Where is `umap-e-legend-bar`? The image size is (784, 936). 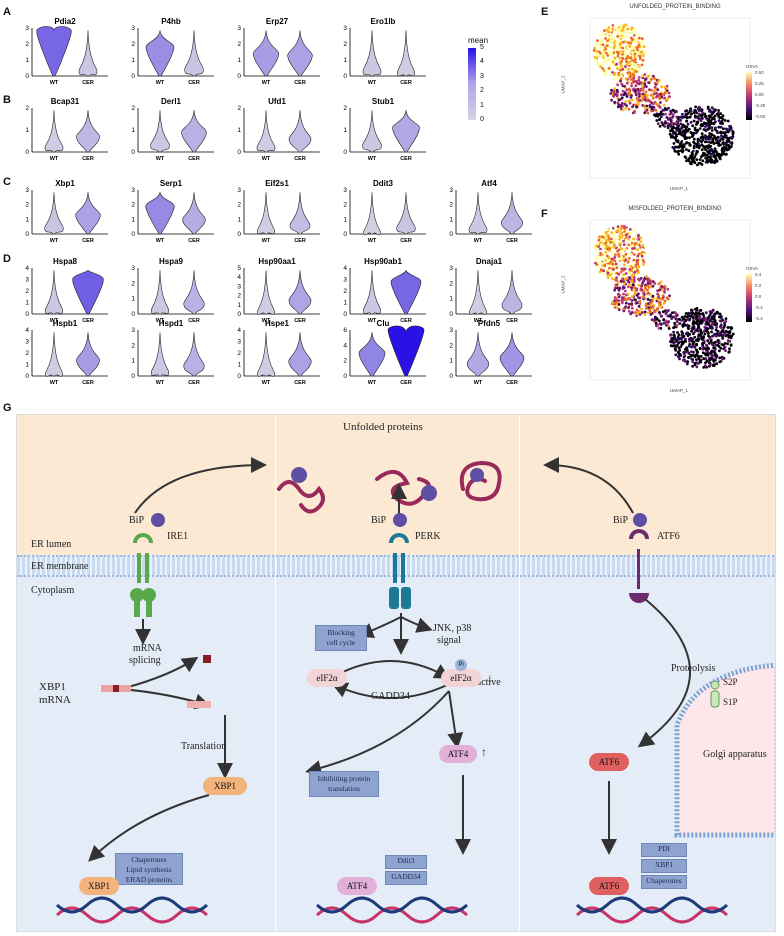 umap-e-legend-bar is located at coordinates (749, 96).